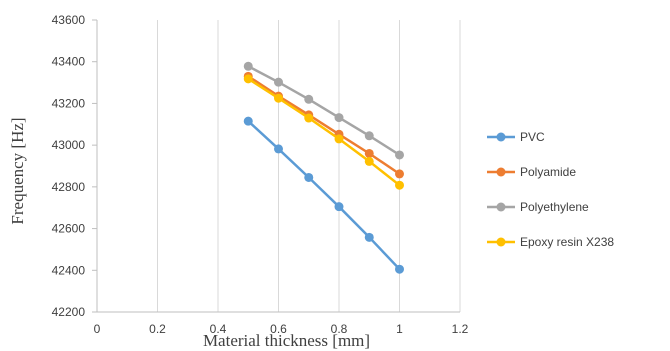 The width and height of the screenshot is (670, 351). What do you see at coordinates (69, 229) in the screenshot?
I see `y-tick-label: 42600` at bounding box center [69, 229].